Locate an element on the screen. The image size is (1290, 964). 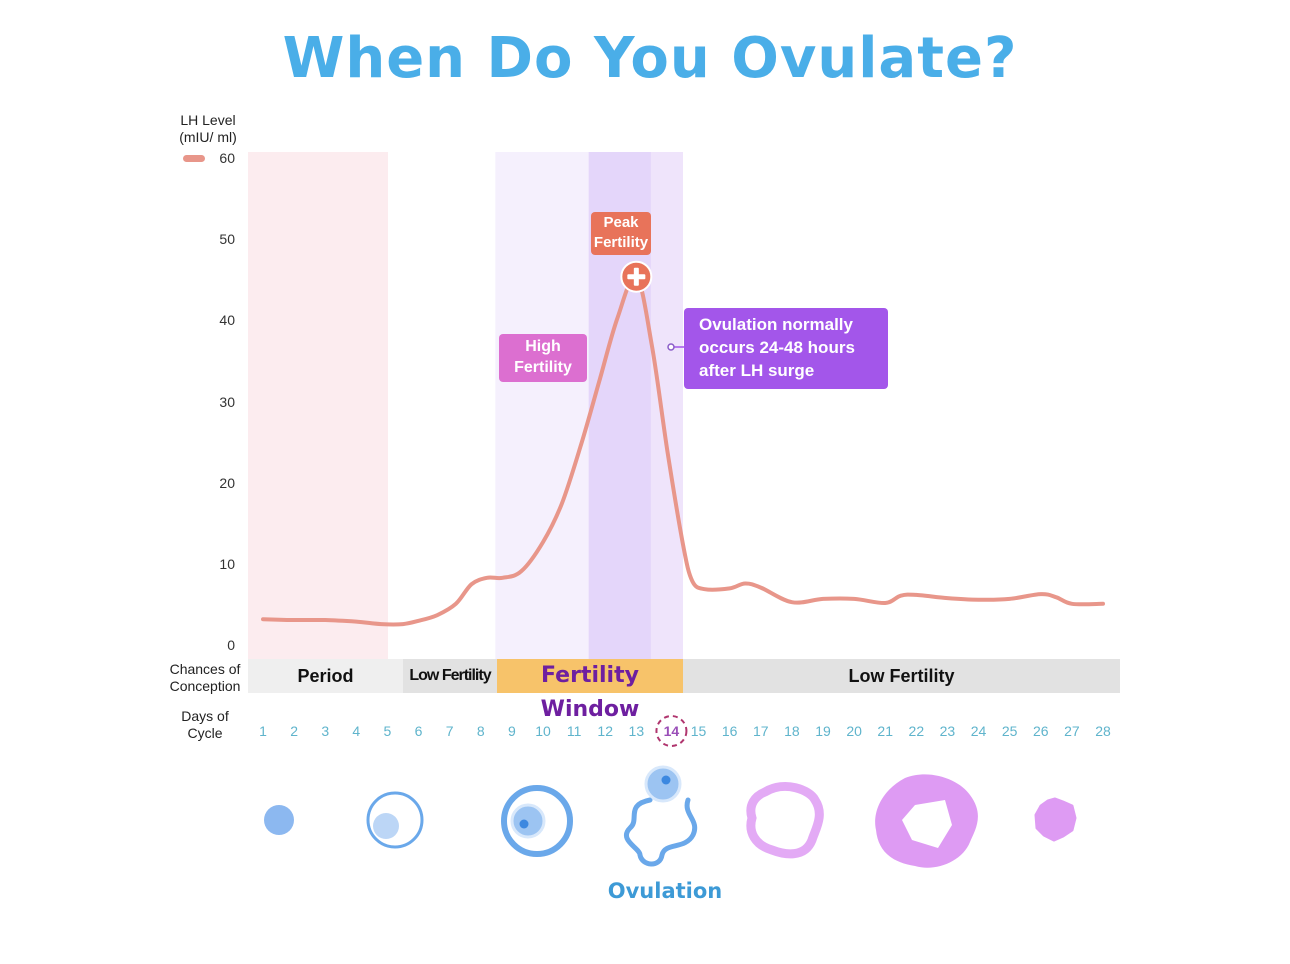
y-tick-label: 0 is located at coordinates (231, 645).